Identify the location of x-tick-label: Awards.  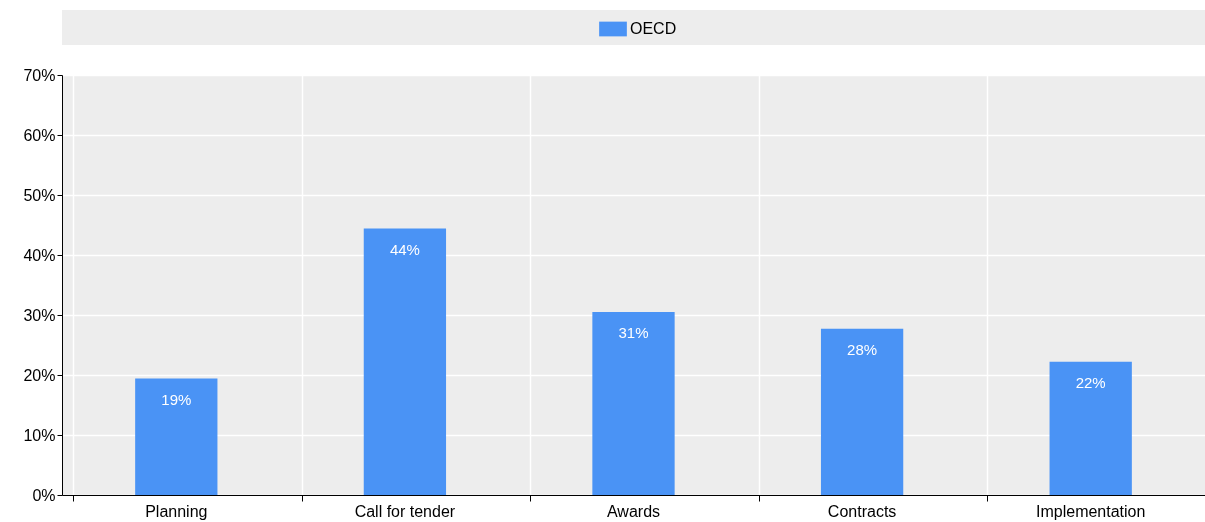
(633, 511).